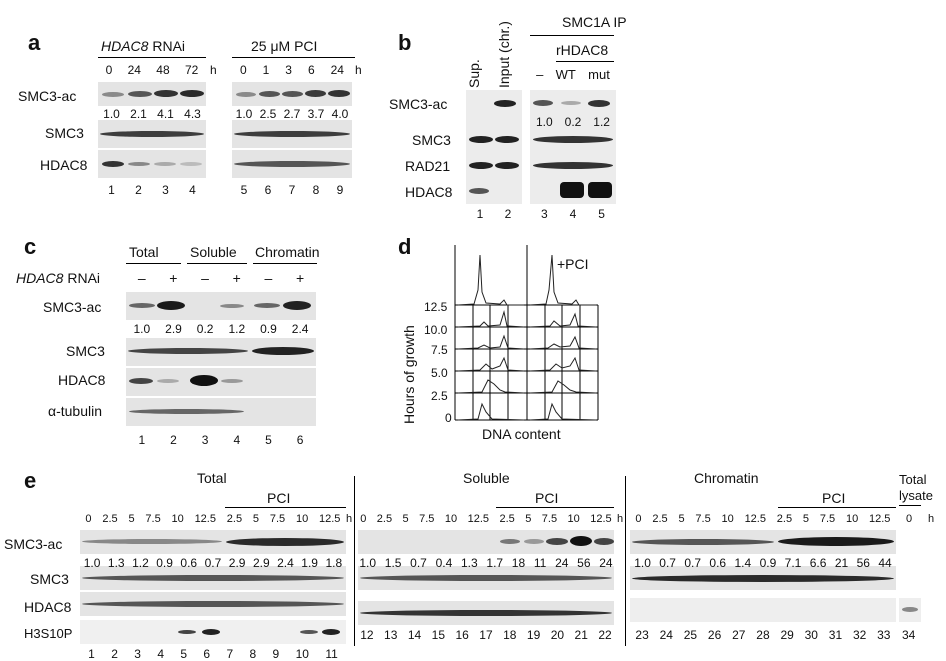  Describe the element at coordinates (334, 563) in the screenshot. I see `quant-value: 1.8` at that location.